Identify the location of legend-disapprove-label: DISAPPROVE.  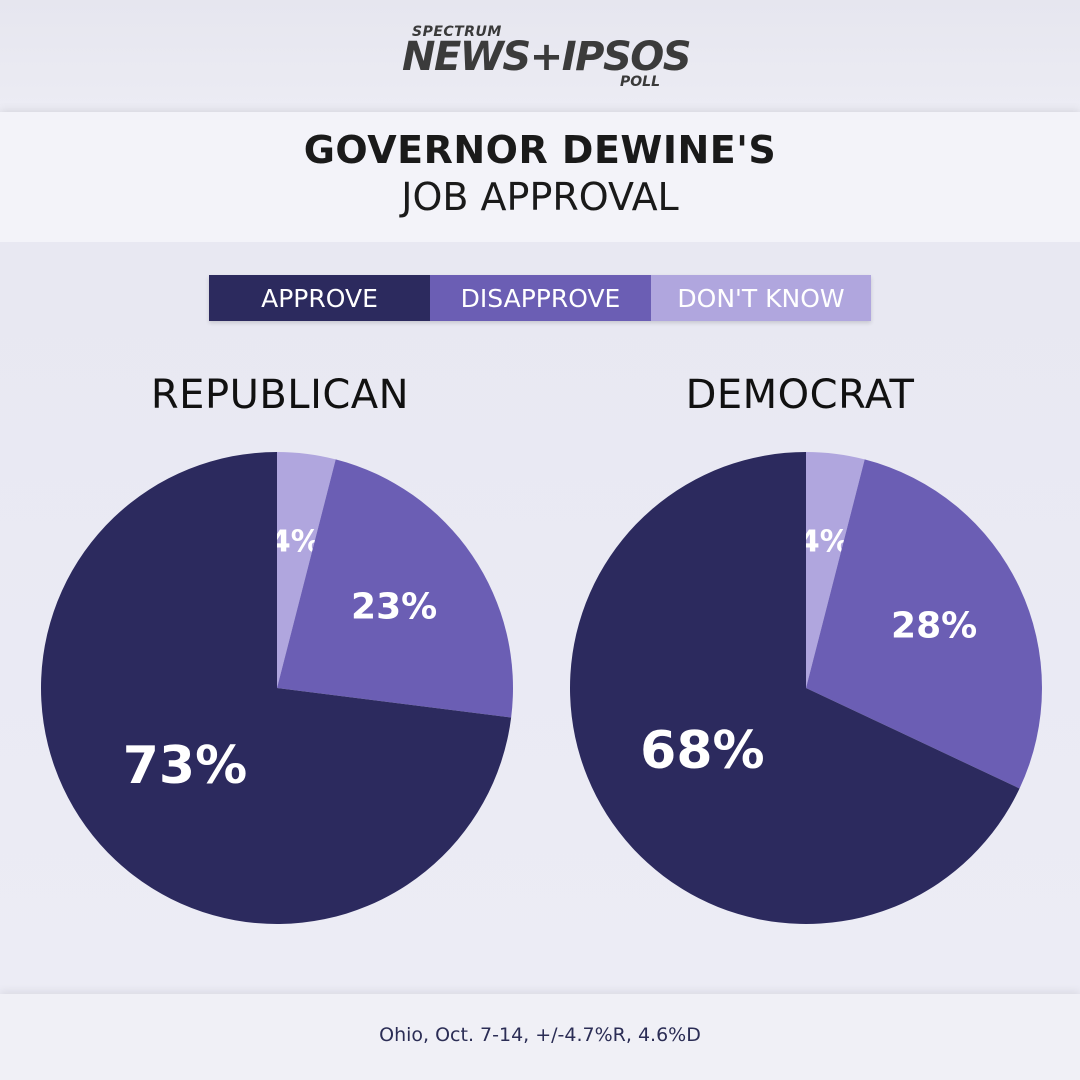
(540, 298).